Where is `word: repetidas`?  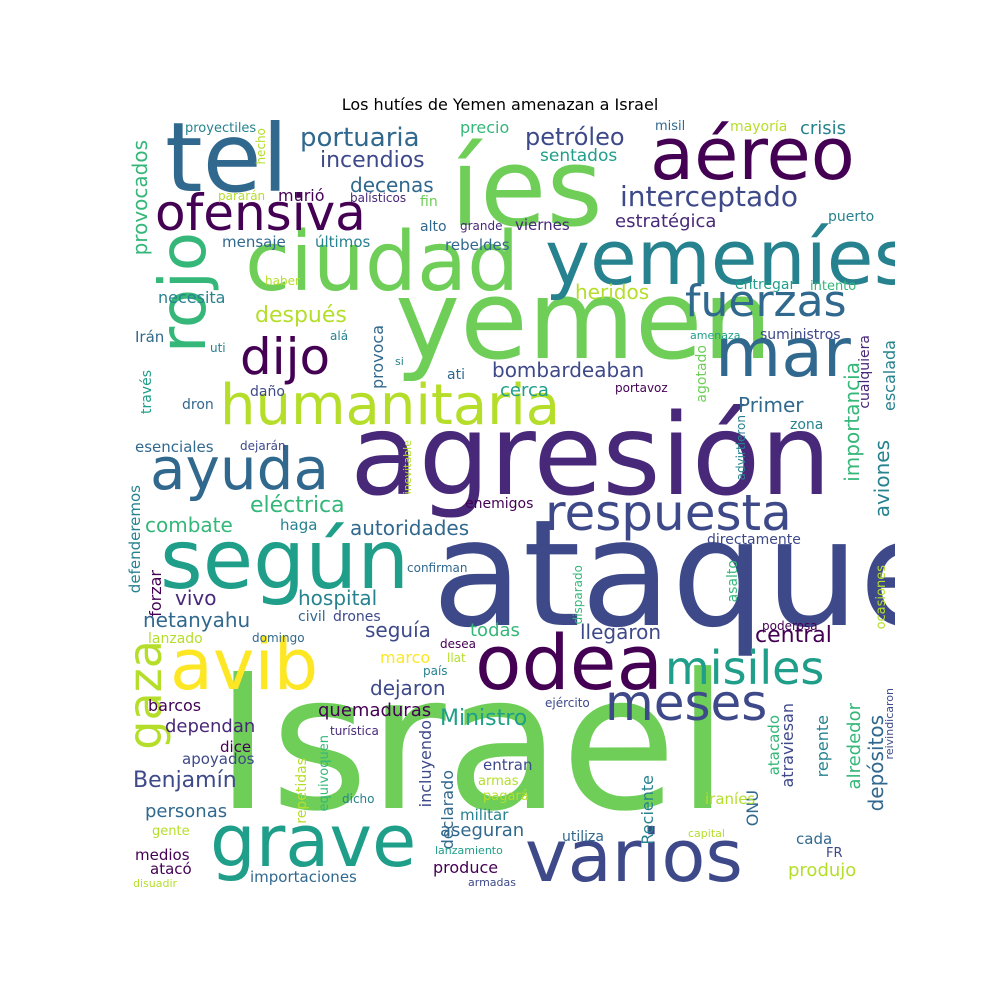
word: repetidas is located at coordinates (302, 791).